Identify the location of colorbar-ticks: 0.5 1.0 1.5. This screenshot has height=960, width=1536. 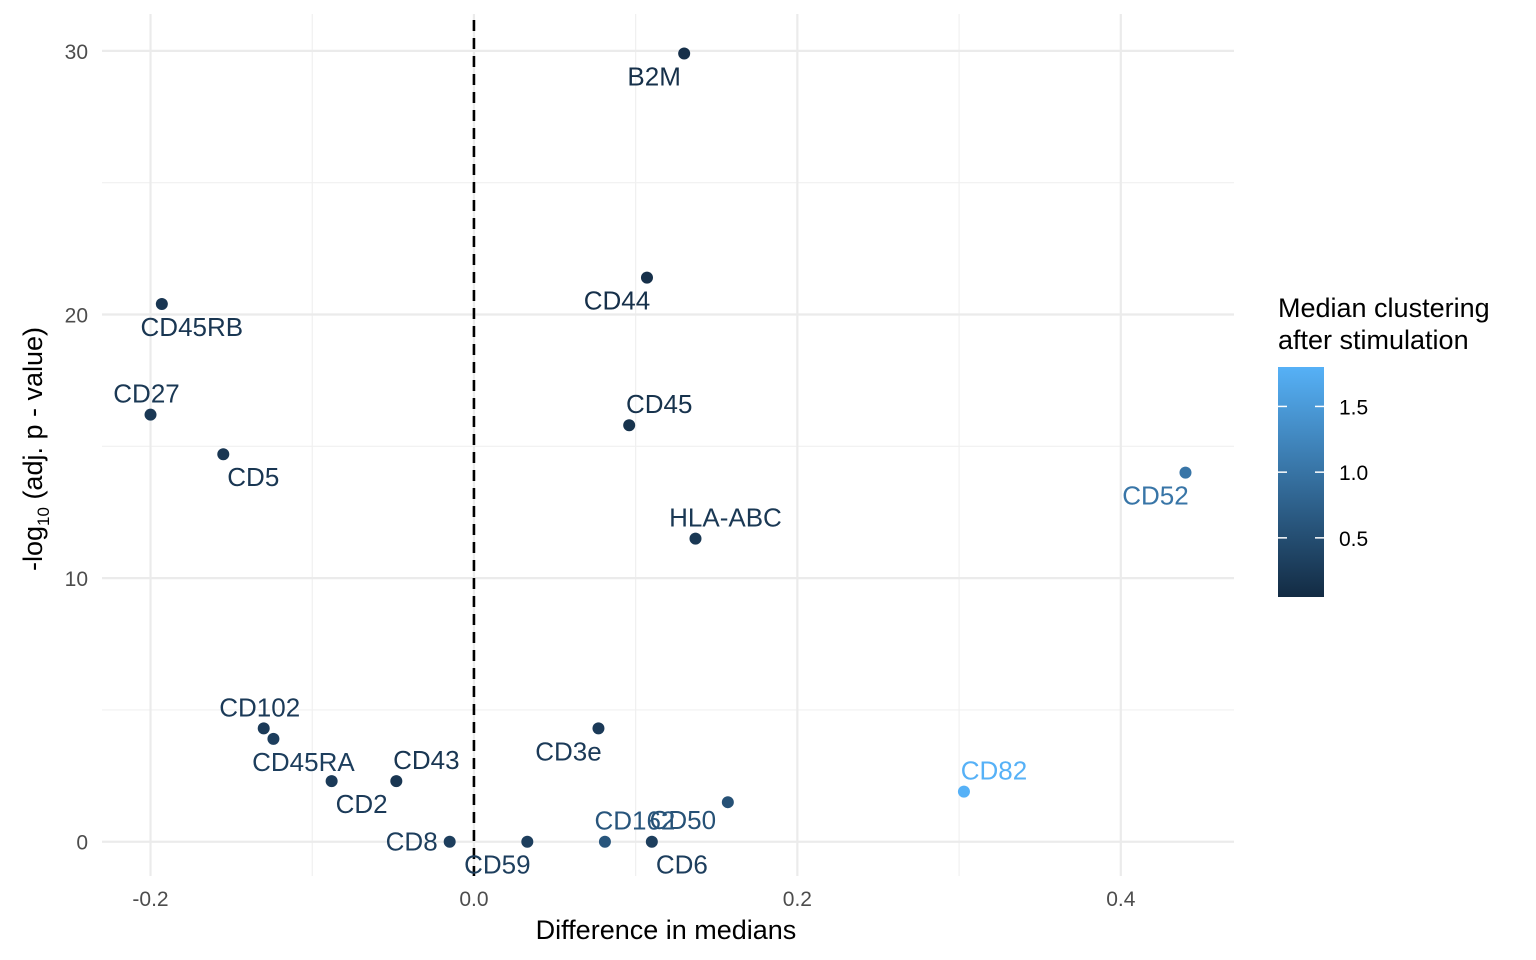
(1323, 473).